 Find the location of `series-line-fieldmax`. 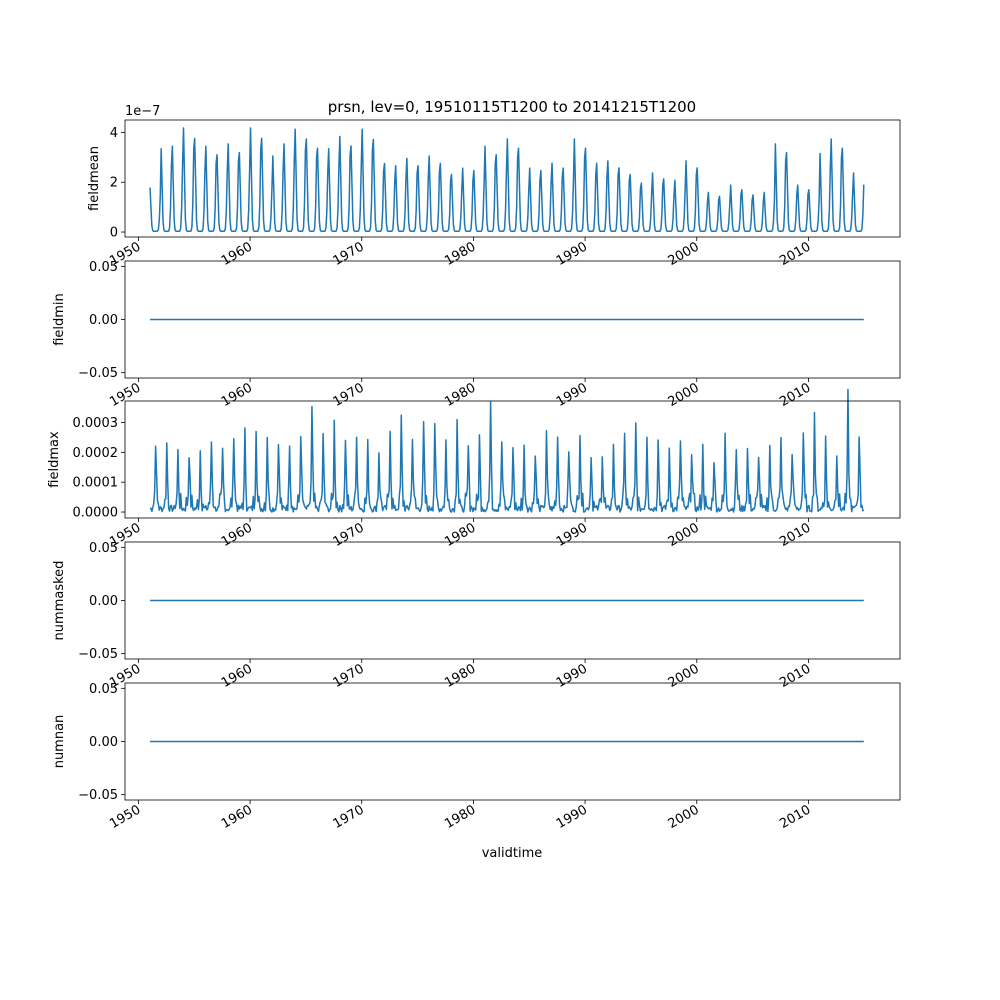

series-line-fieldmax is located at coordinates (507, 450).